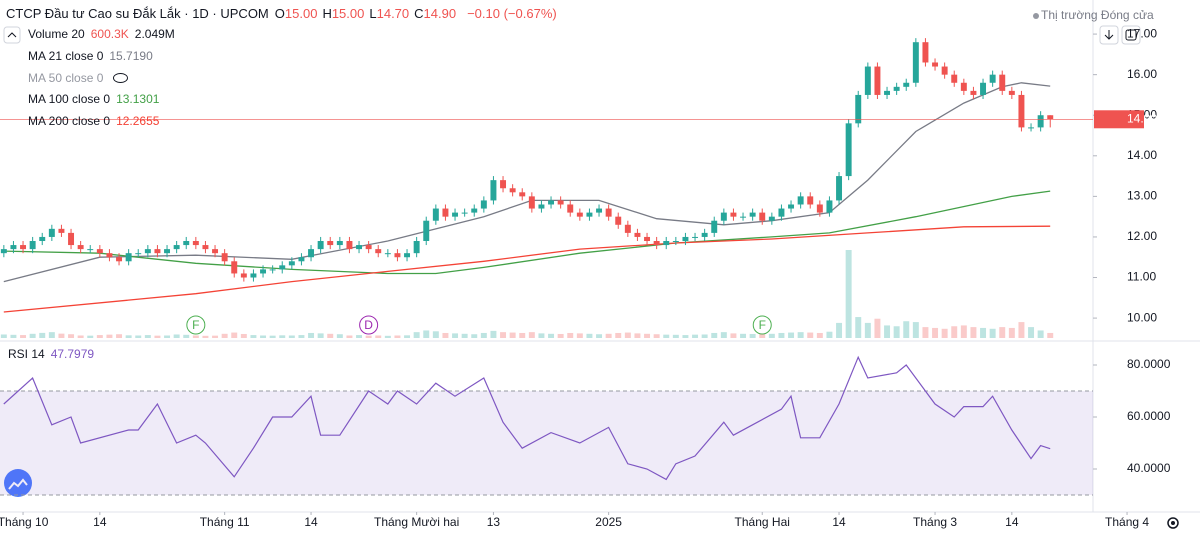 Image resolution: width=1200 pixels, height=534 pixels. Describe the element at coordinates (72, 354) in the screenshot. I see `legend-value: 47.7979` at that location.